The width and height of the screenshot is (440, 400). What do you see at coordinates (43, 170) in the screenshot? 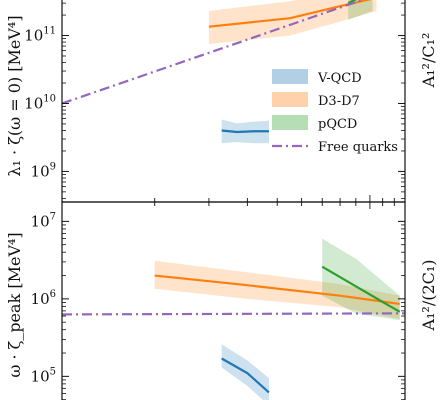
I see `y-tick-label: 10⁹` at bounding box center [43, 170].